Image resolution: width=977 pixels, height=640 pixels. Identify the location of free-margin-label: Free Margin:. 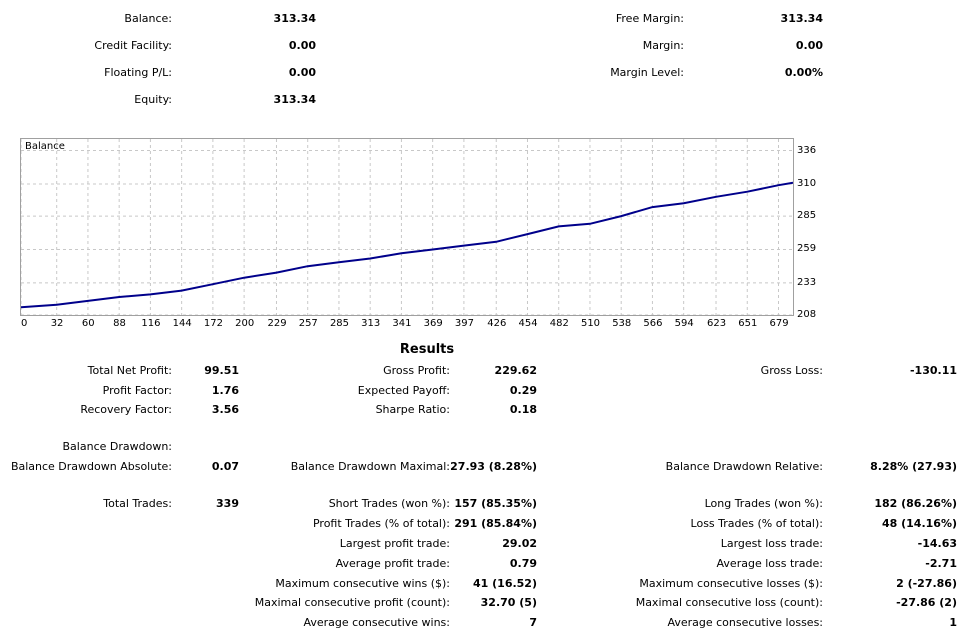
(649, 18).